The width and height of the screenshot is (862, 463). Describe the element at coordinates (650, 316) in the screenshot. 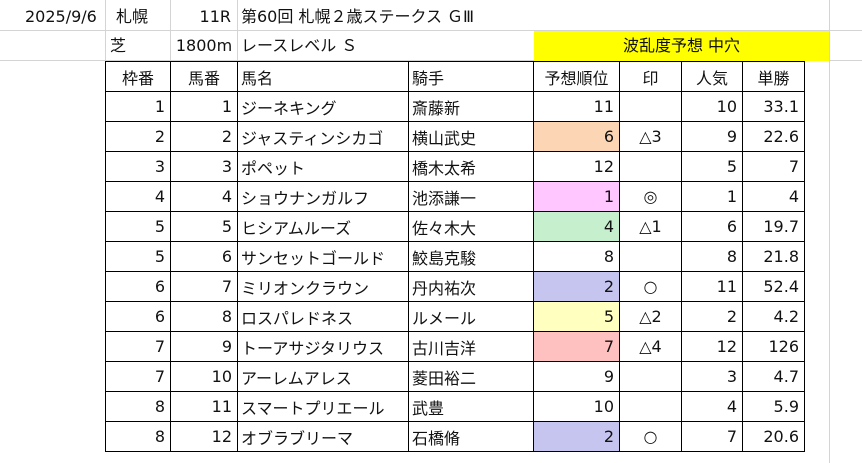

I see `mark-cell: △2` at that location.